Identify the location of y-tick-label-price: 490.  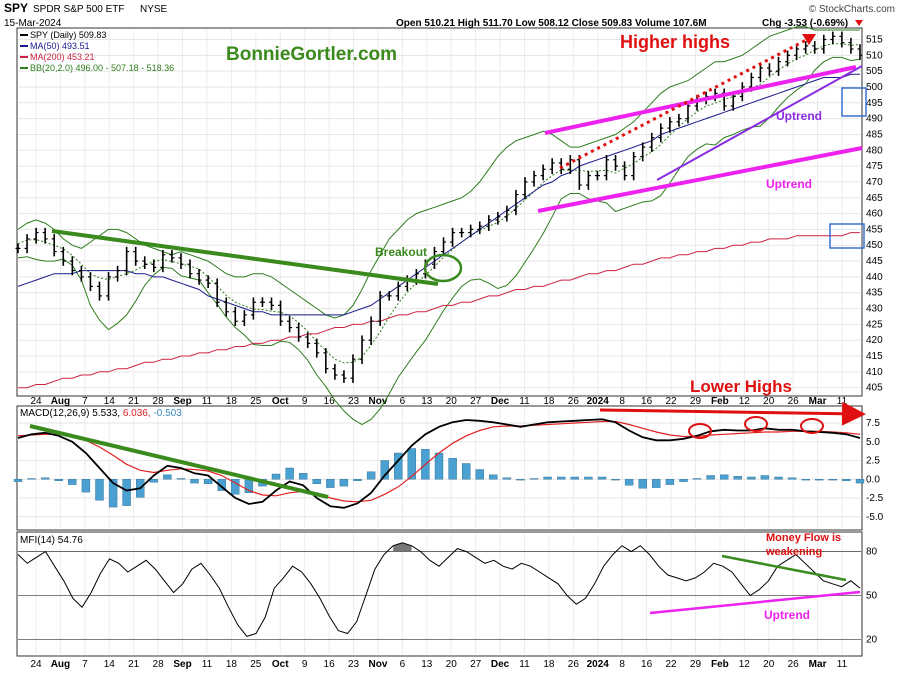
(874, 119).